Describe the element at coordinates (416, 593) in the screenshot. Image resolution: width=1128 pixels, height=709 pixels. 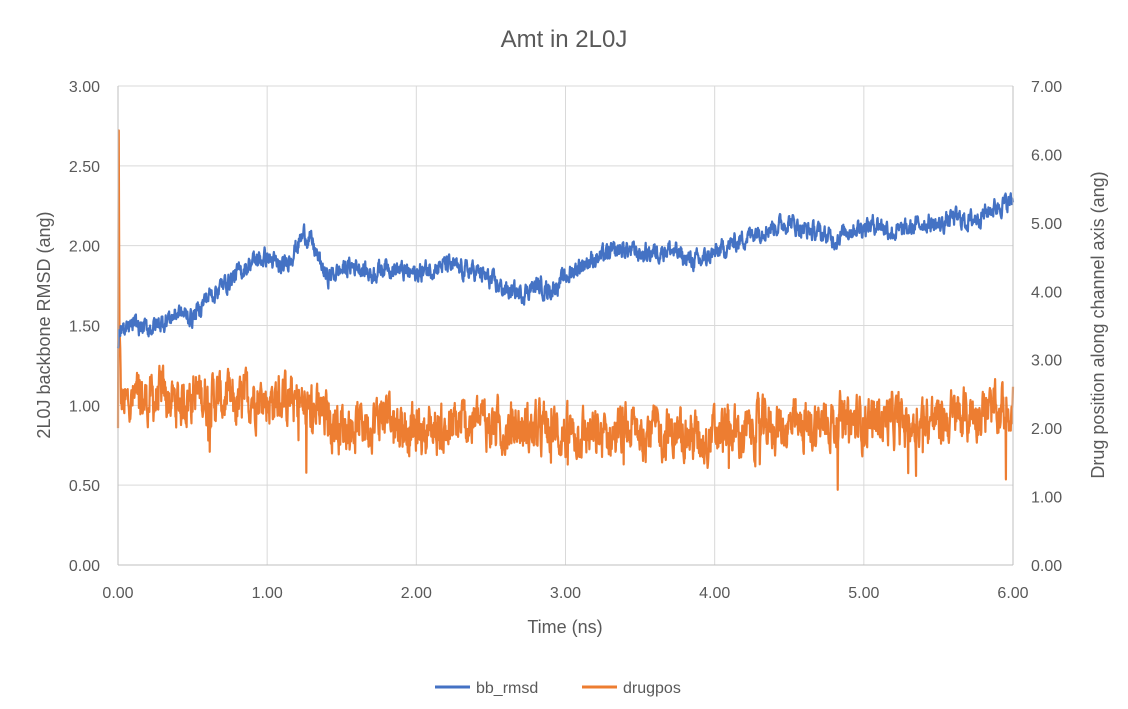
I see `x-tick-label: 2.00` at that location.